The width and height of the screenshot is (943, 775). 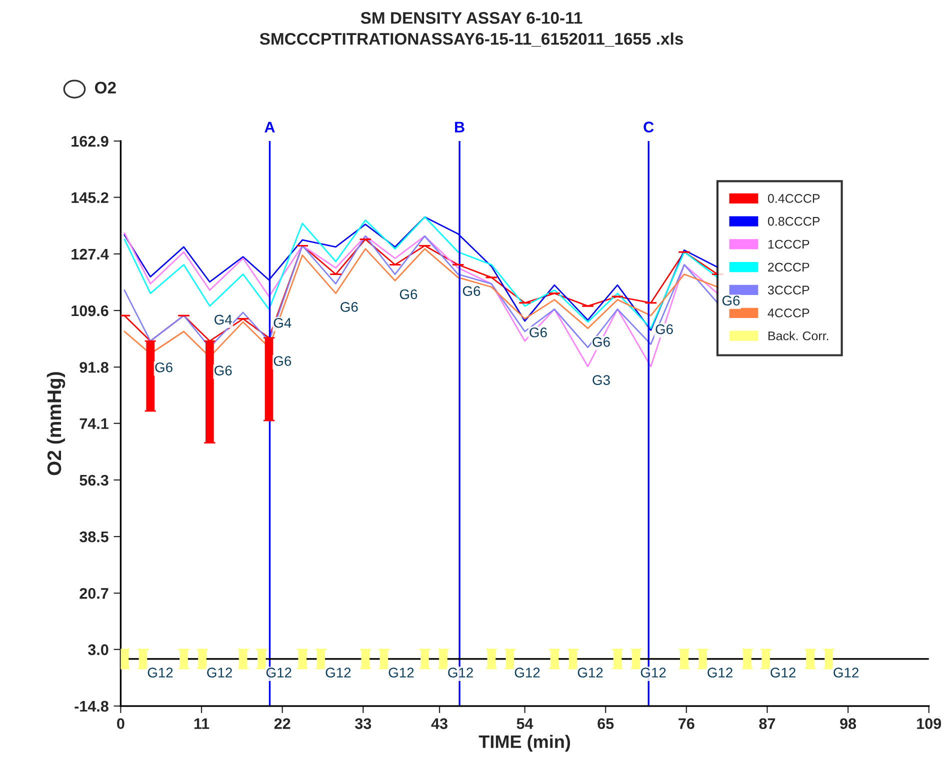 I want to click on chart-subtitle: SMCCCPTITRATIONASSAY6-15-11_6152011_1655 .xls, so click(x=471, y=39).